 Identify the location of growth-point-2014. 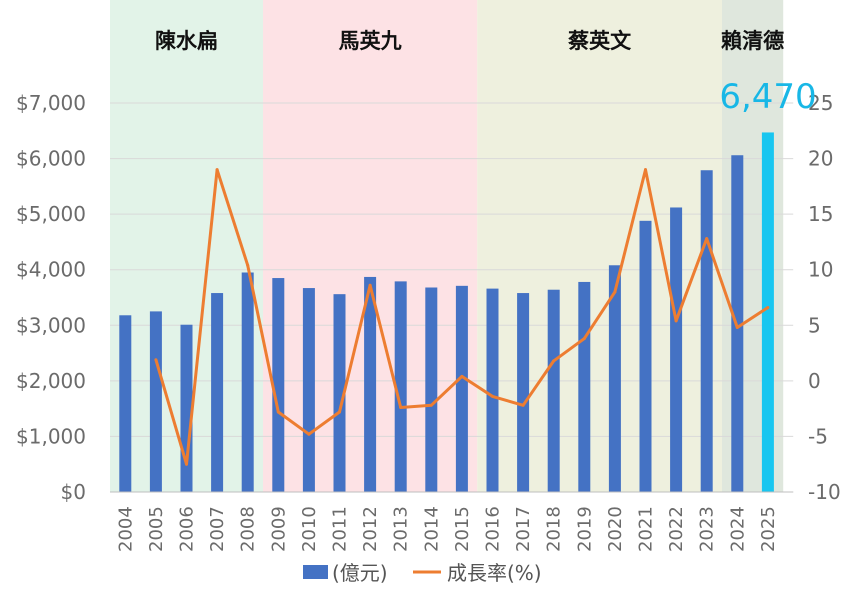
(431, 405).